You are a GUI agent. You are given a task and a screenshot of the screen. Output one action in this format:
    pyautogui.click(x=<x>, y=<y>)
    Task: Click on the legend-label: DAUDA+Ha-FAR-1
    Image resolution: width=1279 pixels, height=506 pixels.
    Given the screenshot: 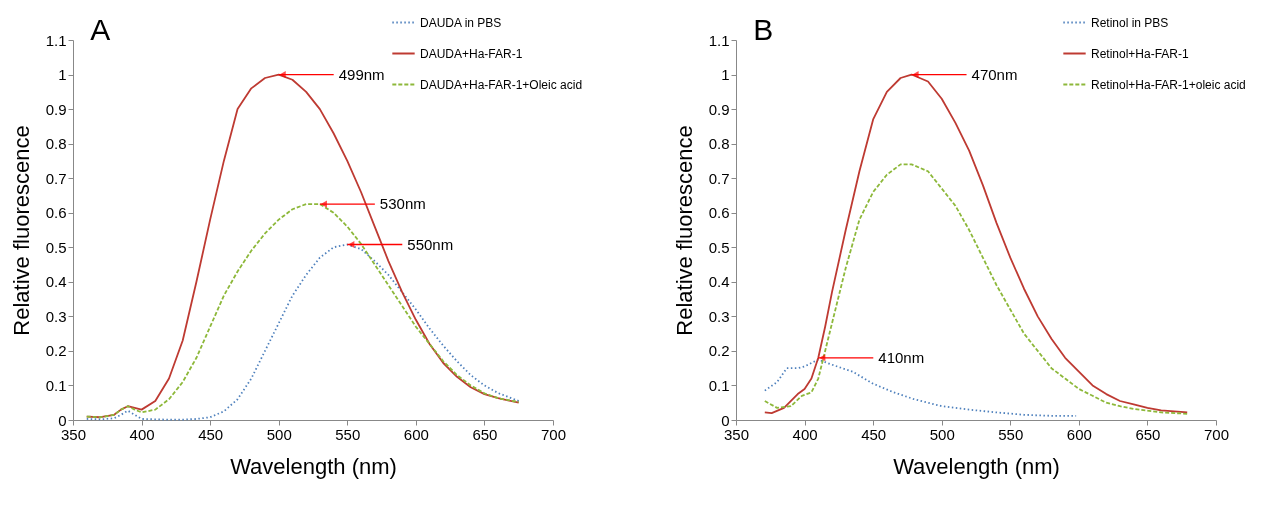 What is the action you would take?
    pyautogui.click(x=471, y=53)
    